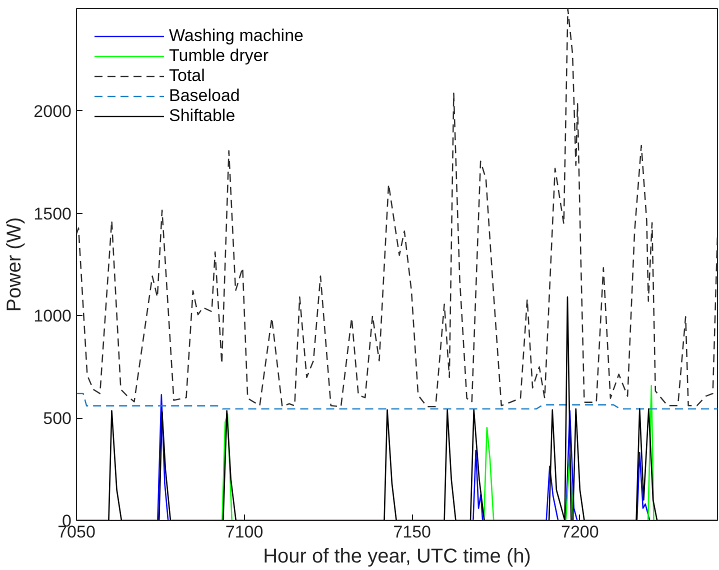  What do you see at coordinates (202, 116) in the screenshot?
I see `legend-label: Shiftable` at bounding box center [202, 116].